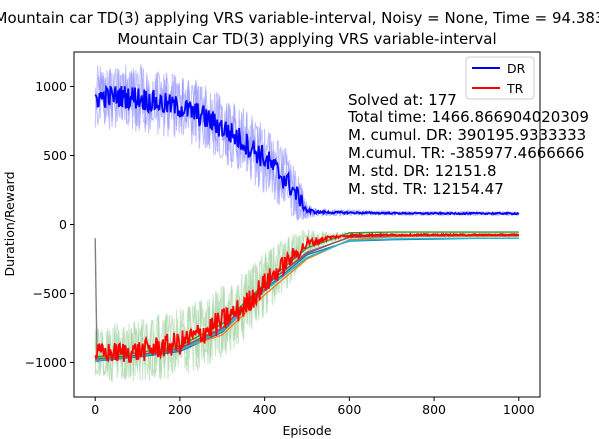  Describe the element at coordinates (349, 409) in the screenshot. I see `x-tick-label: 600` at that location.